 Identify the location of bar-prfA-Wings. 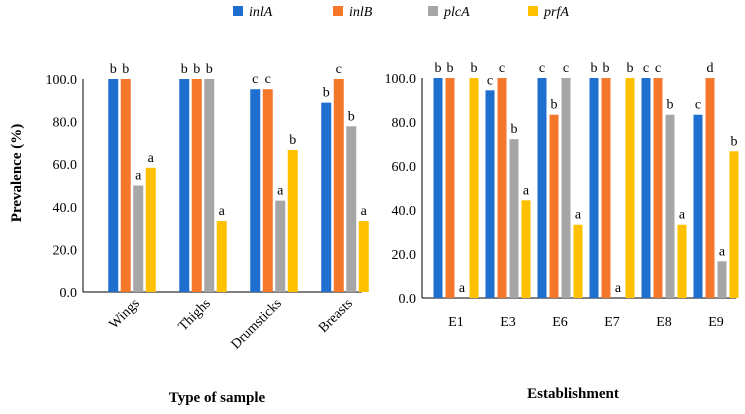
(150, 229).